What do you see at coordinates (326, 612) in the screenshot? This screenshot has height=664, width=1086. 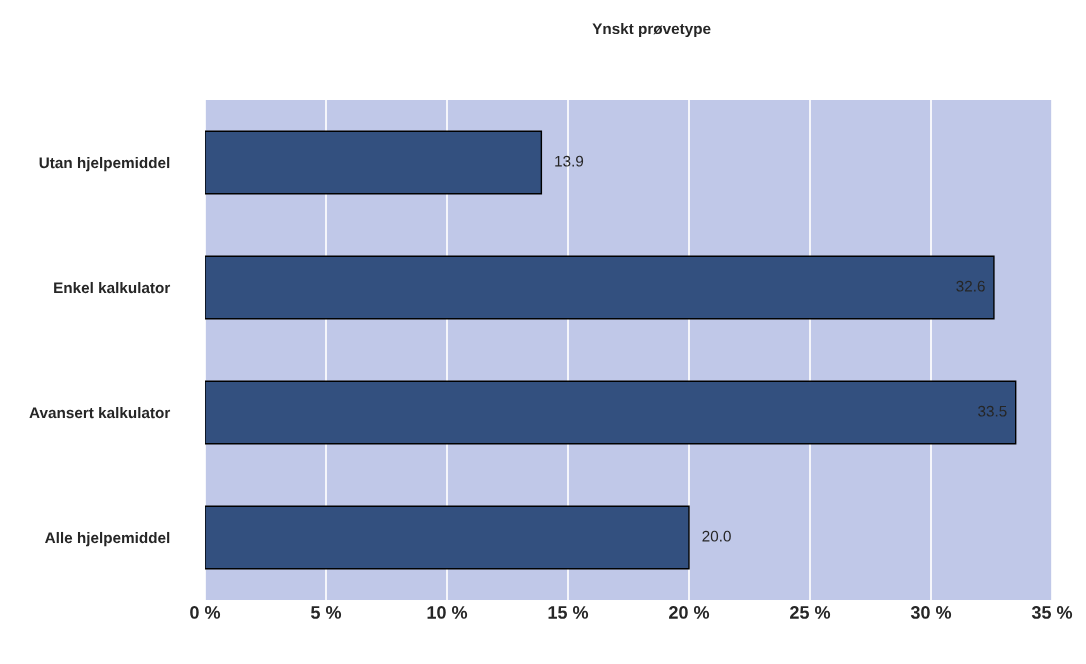 I see `x-tick-label: 5 %` at bounding box center [326, 612].